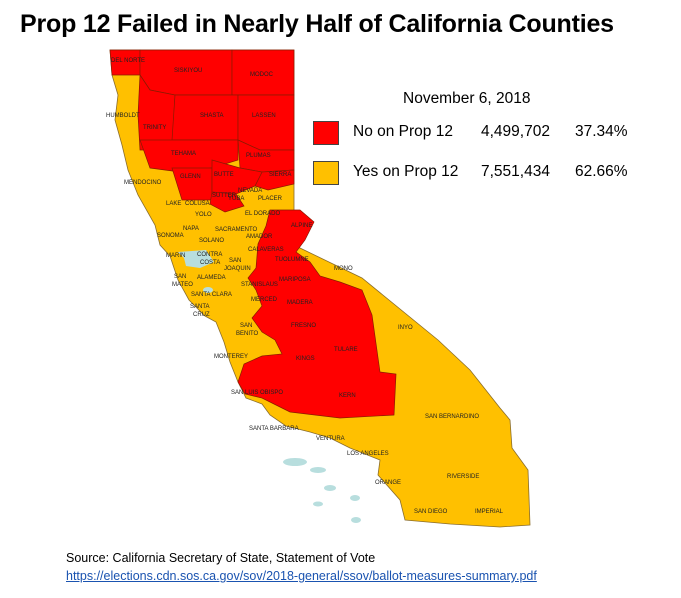 The image size is (681, 598). Describe the element at coordinates (262, 75) in the screenshot. I see `label-modoc: MODOC` at that location.